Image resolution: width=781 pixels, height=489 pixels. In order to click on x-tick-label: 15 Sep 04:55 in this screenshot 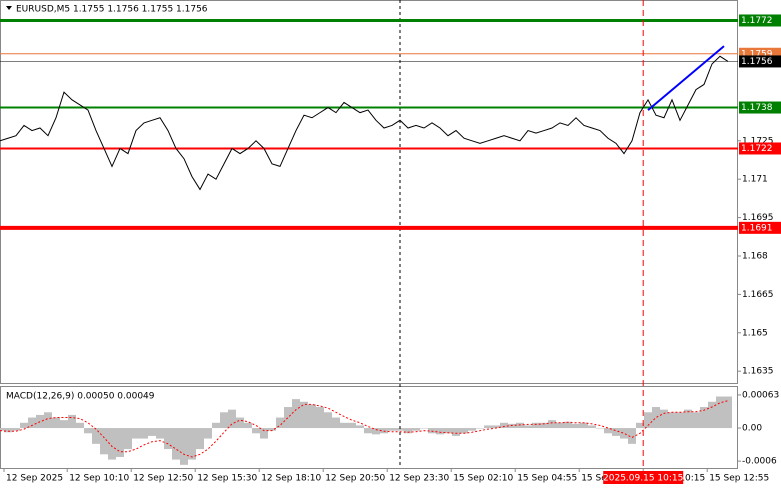, I will do `click(547, 479)`.